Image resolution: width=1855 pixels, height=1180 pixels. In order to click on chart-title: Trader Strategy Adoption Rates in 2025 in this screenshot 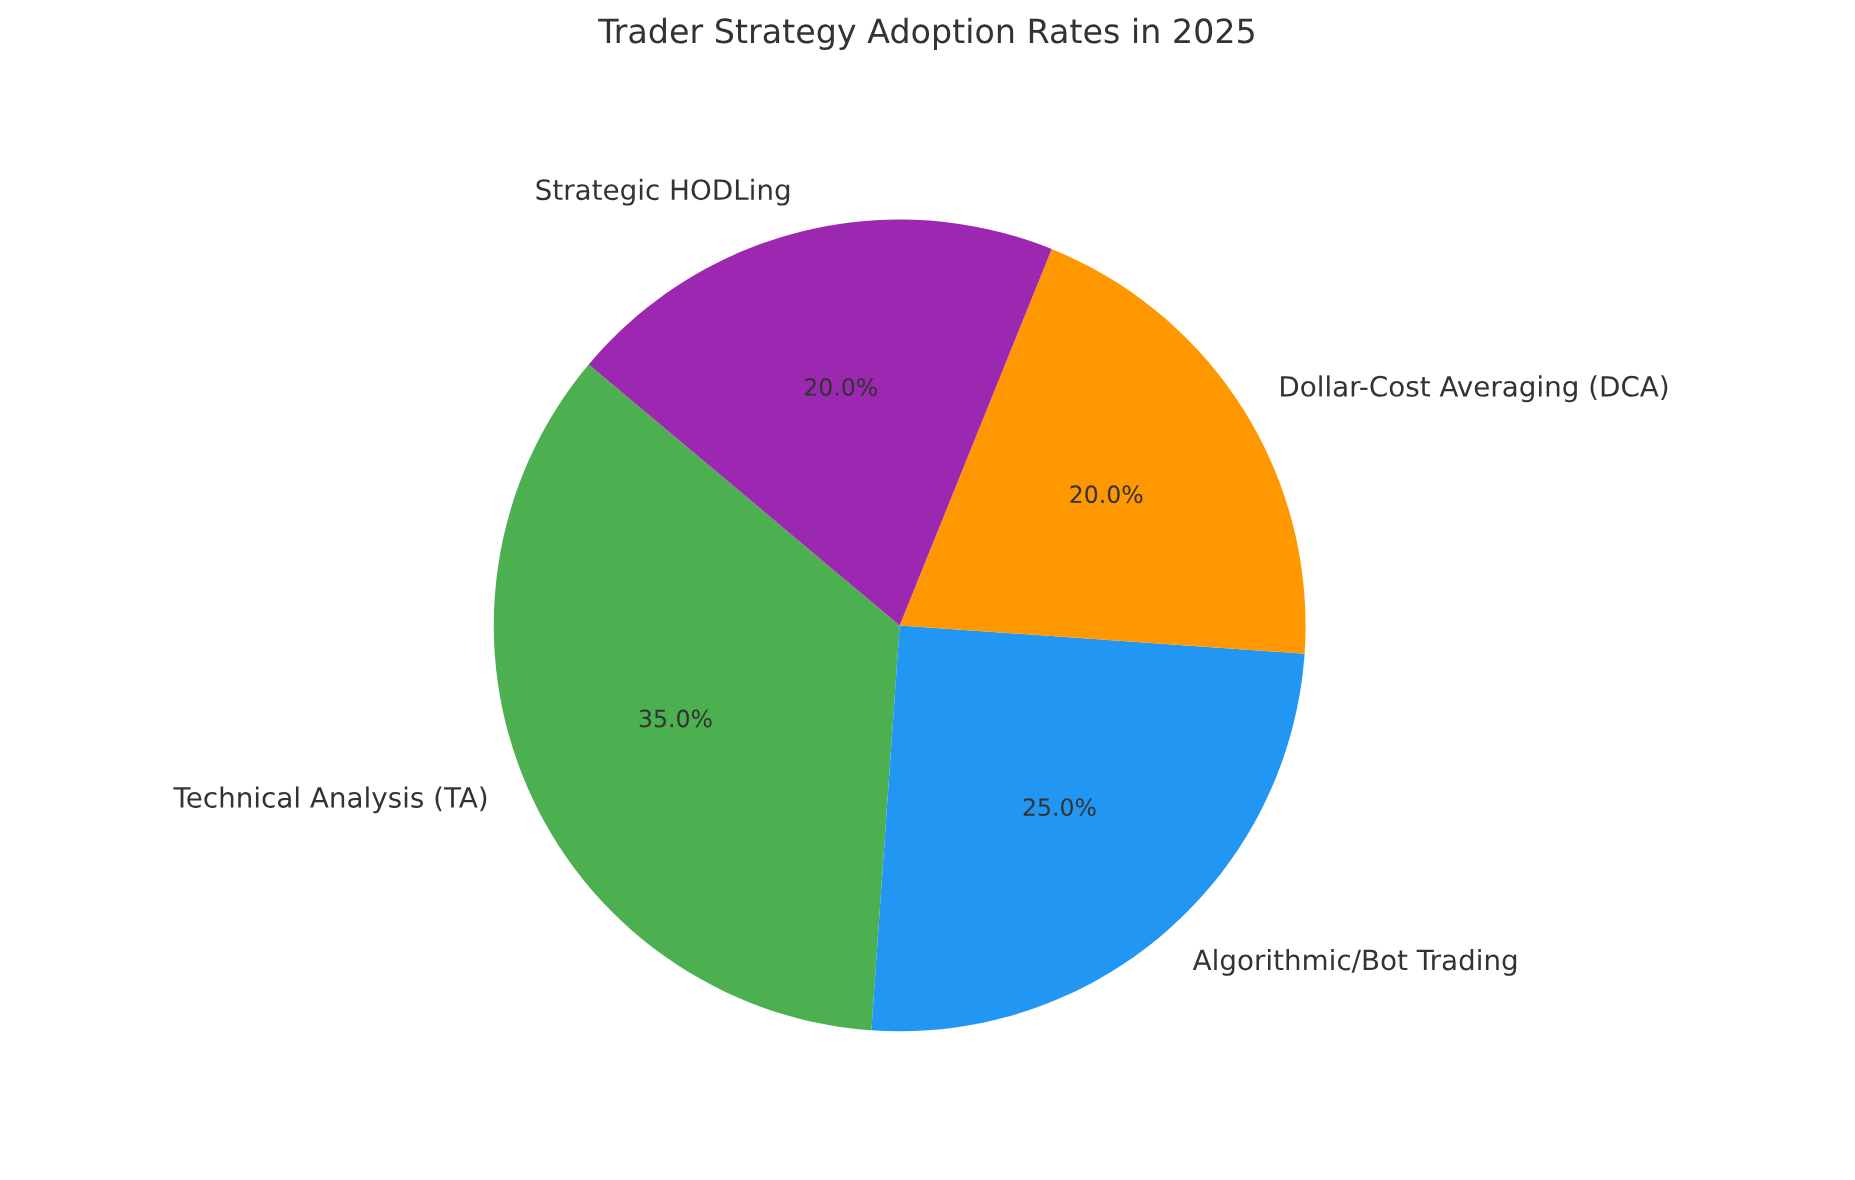, I will do `click(926, 33)`.